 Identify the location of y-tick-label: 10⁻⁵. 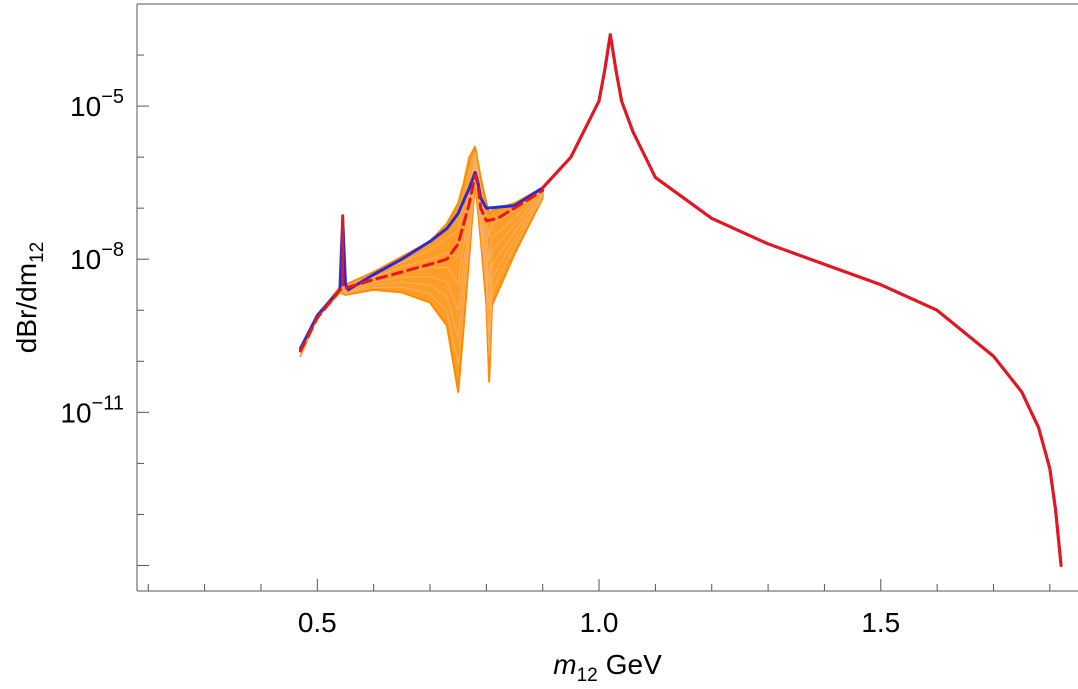
(97, 104).